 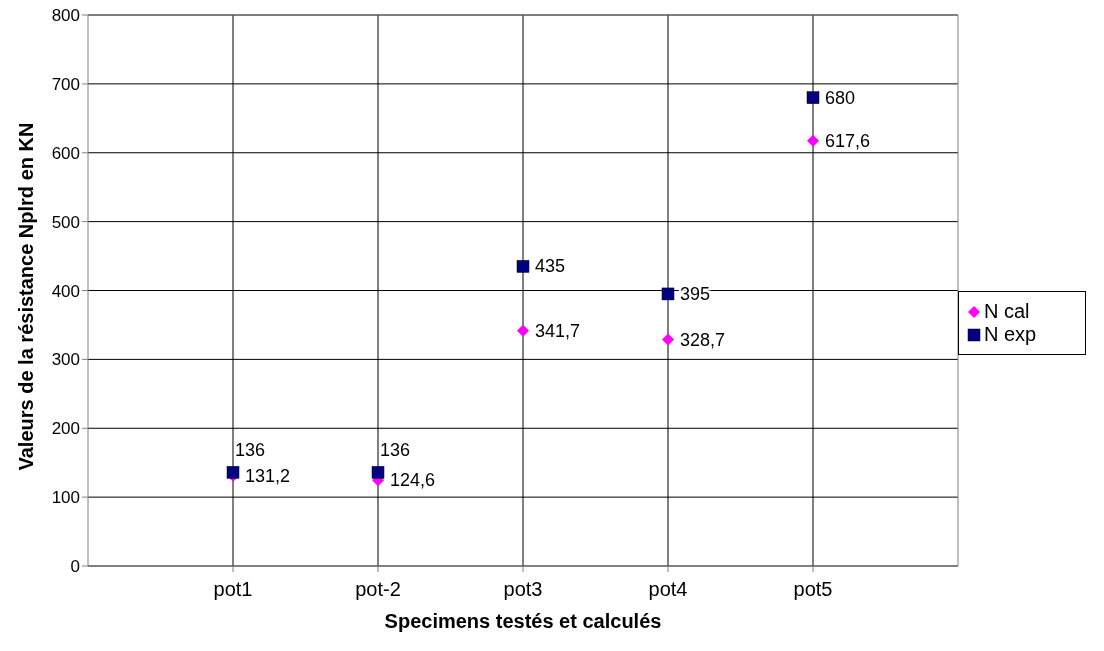 What do you see at coordinates (703, 339) in the screenshot?
I see `data-label: 328,7` at bounding box center [703, 339].